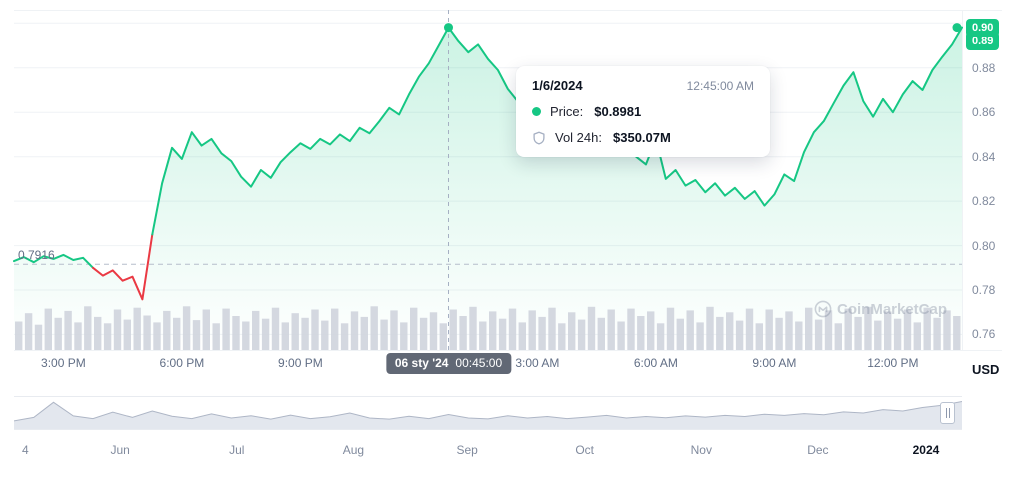 The height and width of the screenshot is (488, 1016). What do you see at coordinates (421, 363) in the screenshot?
I see `pill-date: 06 sty '24` at bounding box center [421, 363].